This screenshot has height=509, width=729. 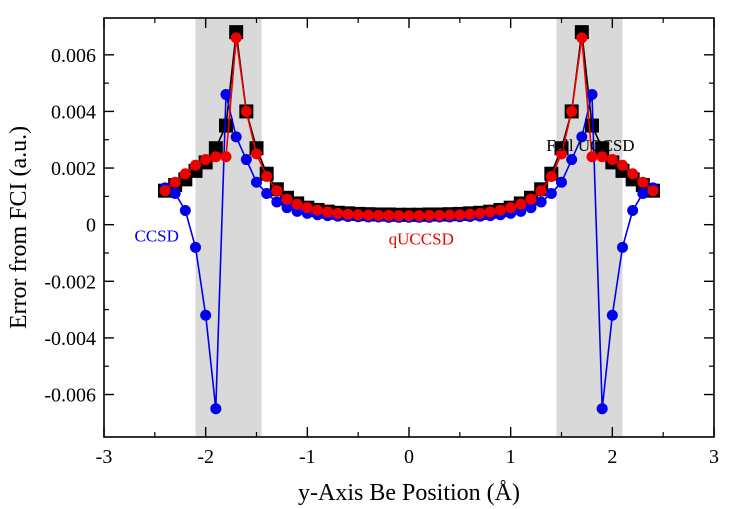 I want to click on series-label-quccsd: qUCCSD, so click(x=421, y=238).